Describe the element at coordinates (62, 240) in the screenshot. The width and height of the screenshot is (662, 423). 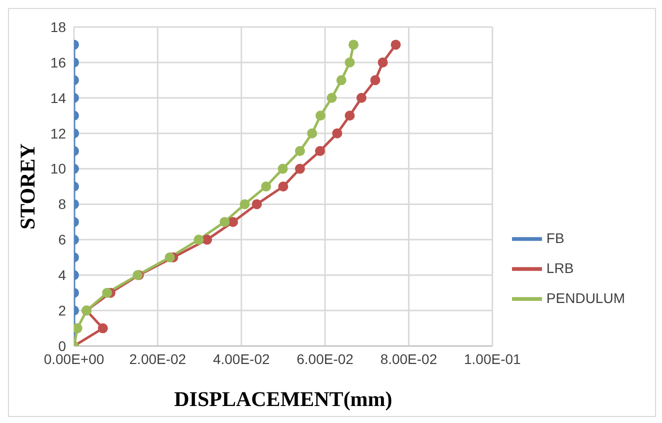
I see `y-tick-label: 6` at that location.